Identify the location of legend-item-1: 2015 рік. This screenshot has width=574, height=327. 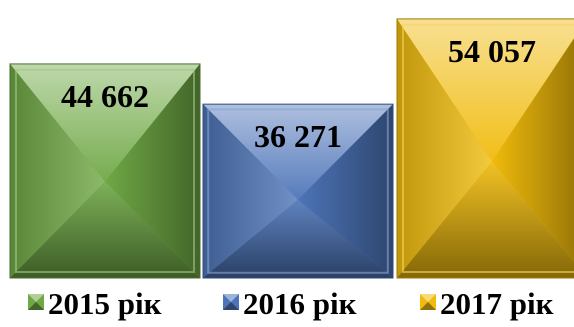
(95, 303).